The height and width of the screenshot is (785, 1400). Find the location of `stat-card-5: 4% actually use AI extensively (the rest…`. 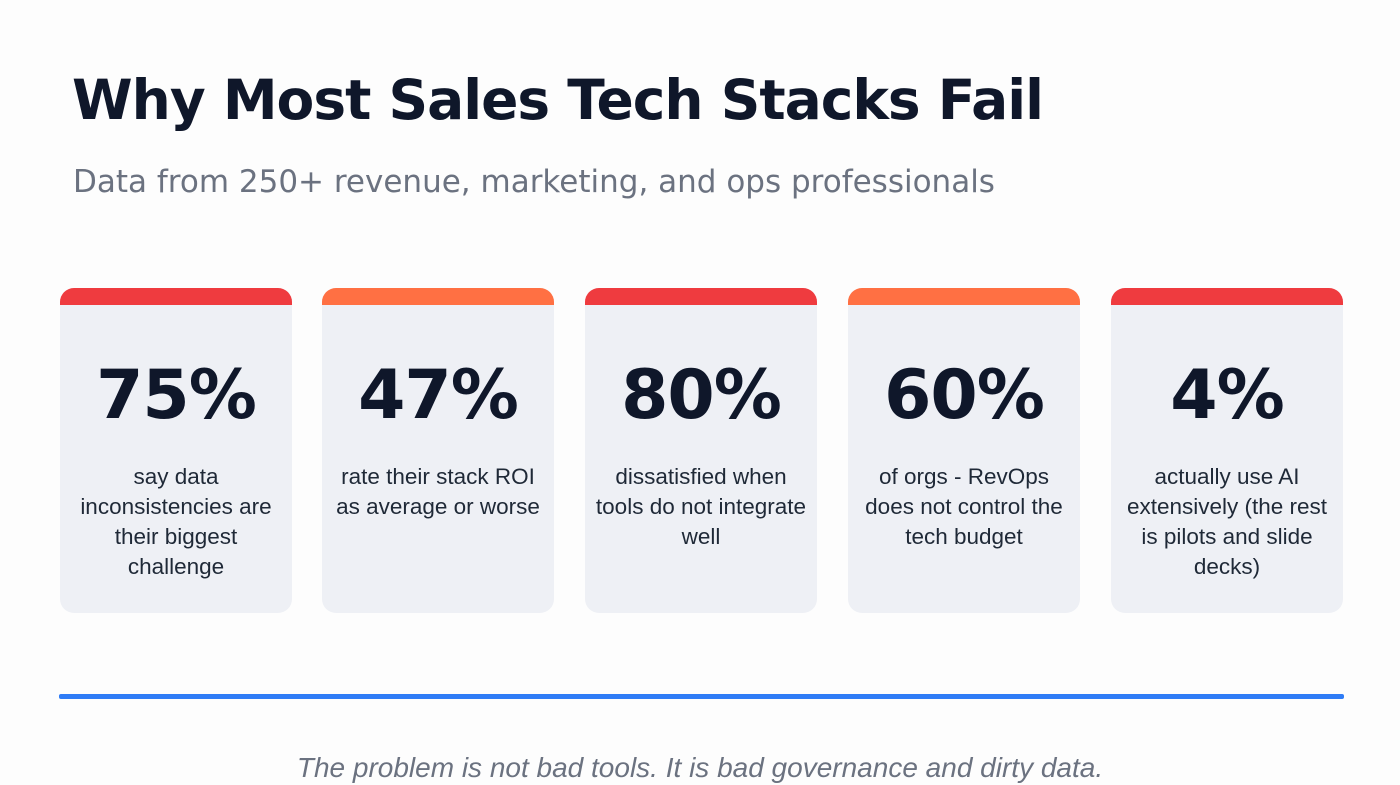

stat-card-5: 4% actually use AI extensively (the rest… is located at coordinates (1227, 450).